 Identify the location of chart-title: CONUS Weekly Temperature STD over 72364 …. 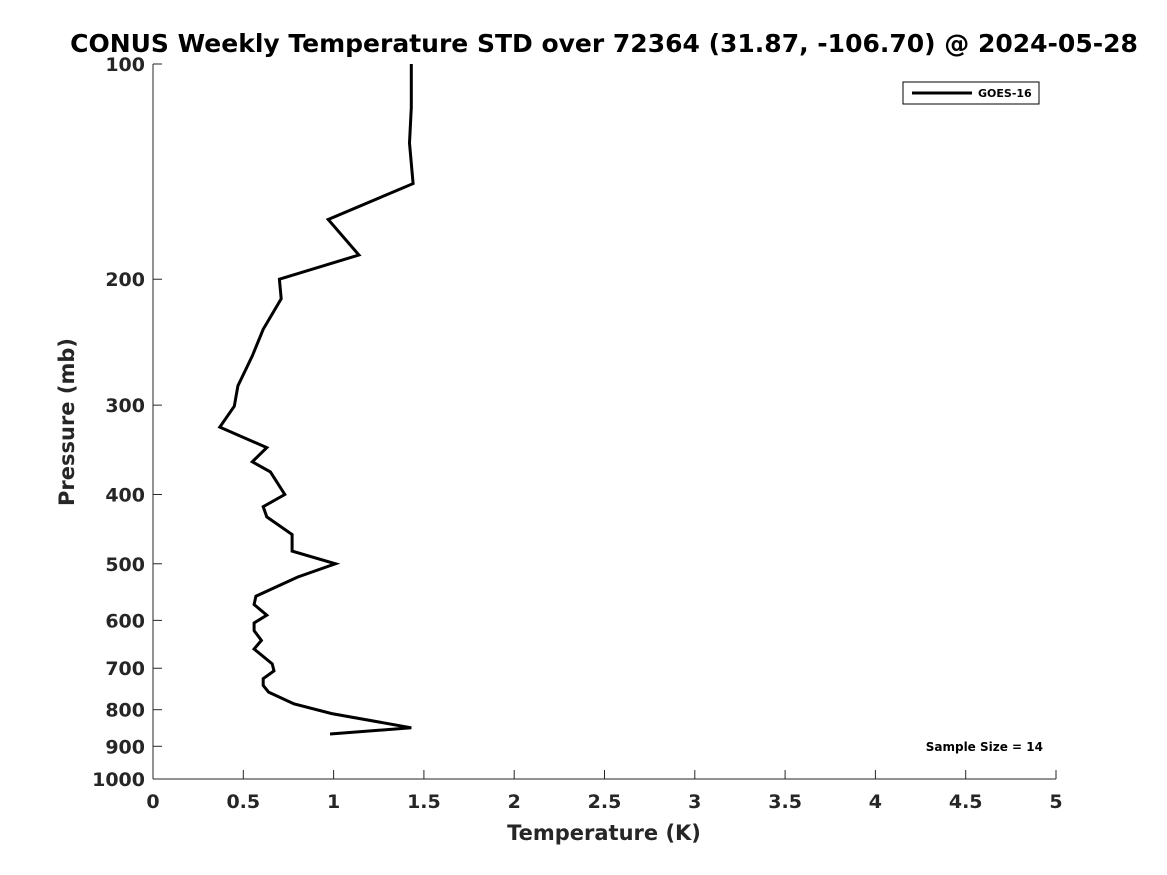
(604, 43).